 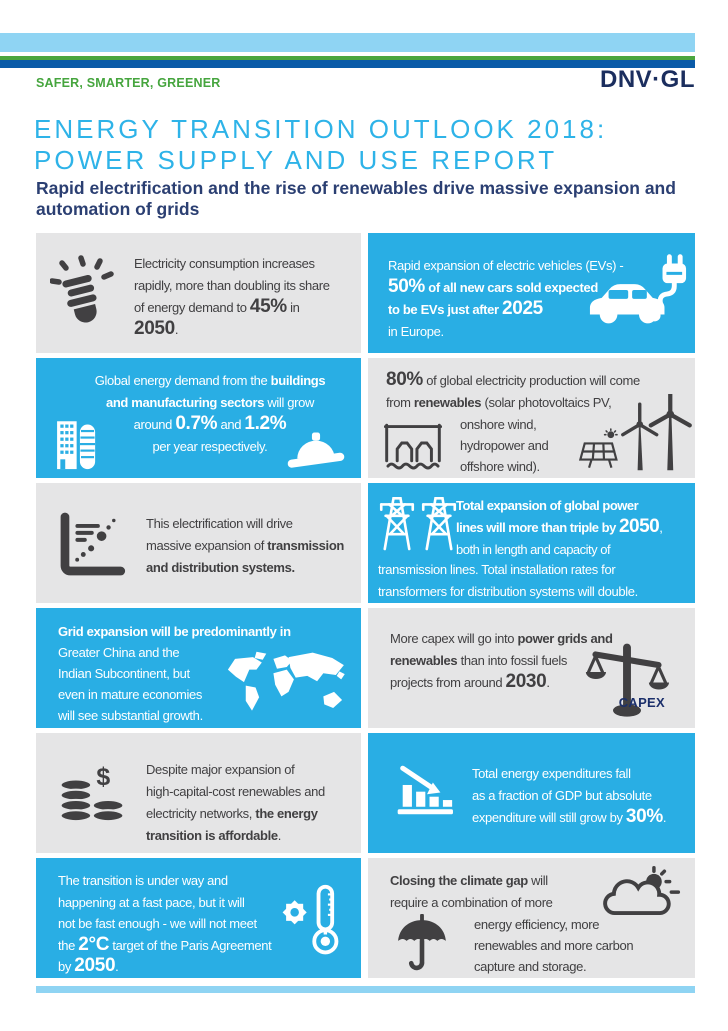 I want to click on thermometer-gear-icon, so click(x=310, y=920).